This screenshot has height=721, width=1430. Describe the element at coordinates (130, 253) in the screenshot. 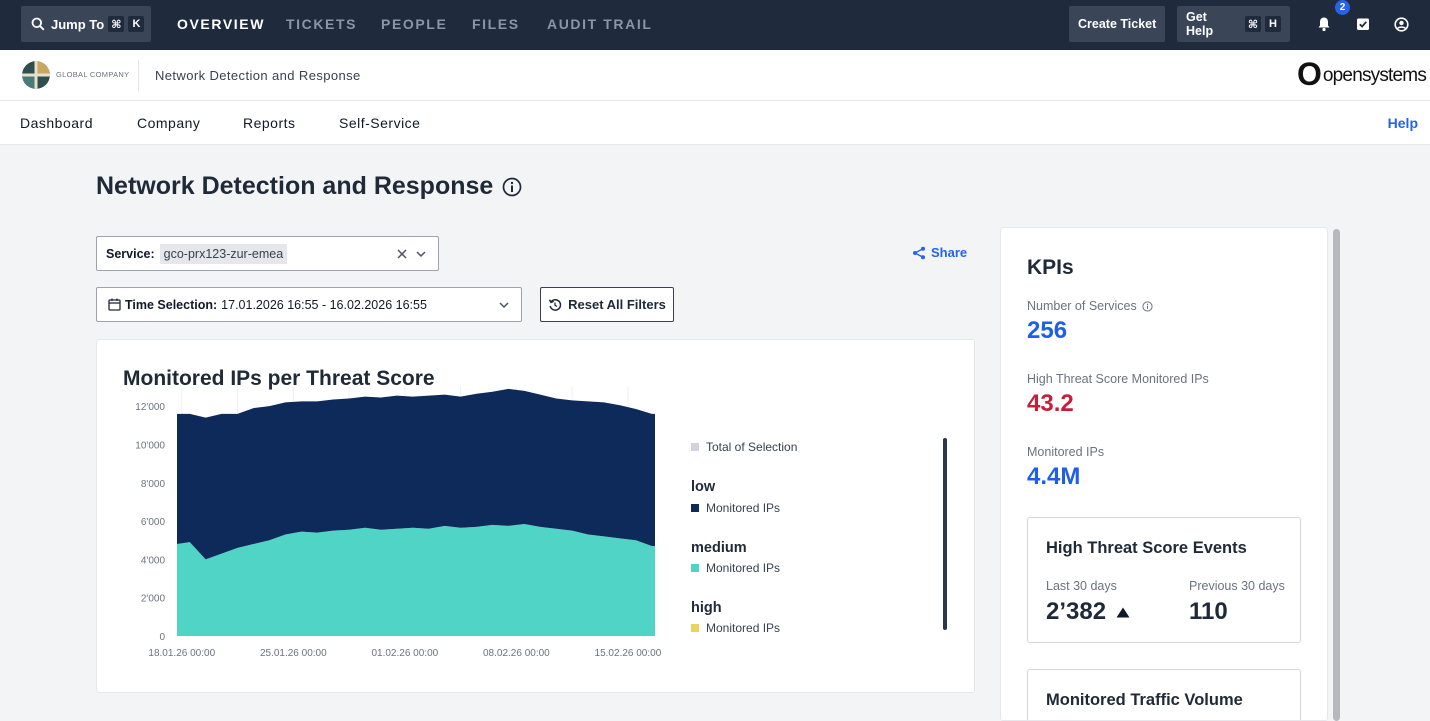

I see `service-filter-label: Service:` at that location.